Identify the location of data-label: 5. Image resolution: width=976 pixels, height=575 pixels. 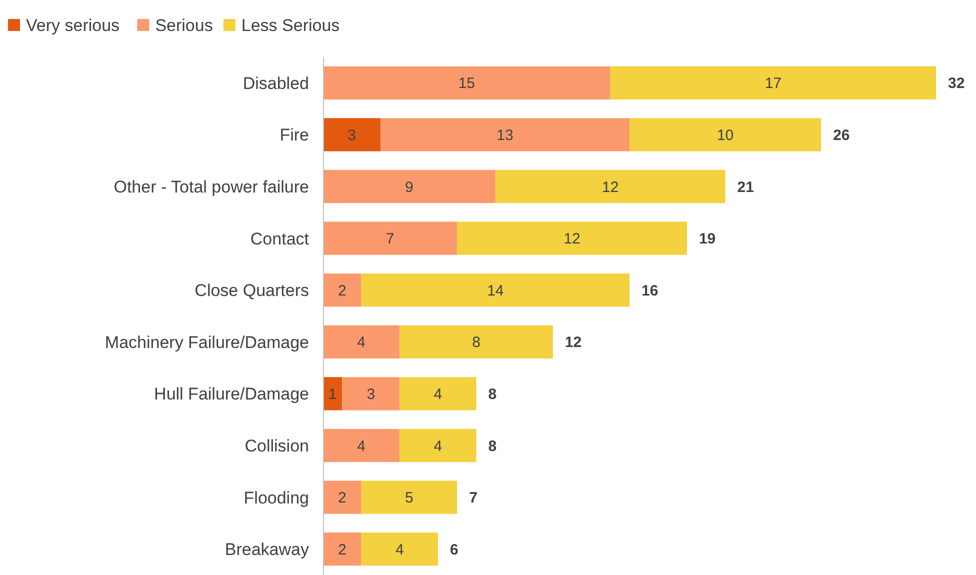
(409, 498).